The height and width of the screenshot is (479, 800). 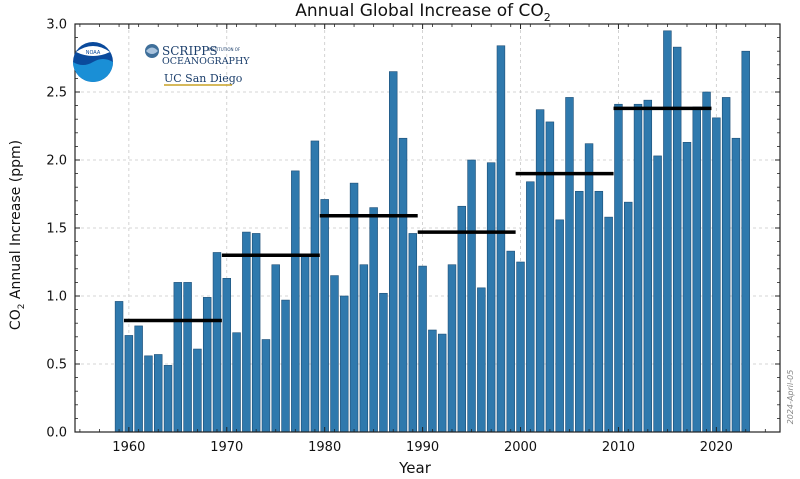 I want to click on bar-2022, so click(x=736, y=285).